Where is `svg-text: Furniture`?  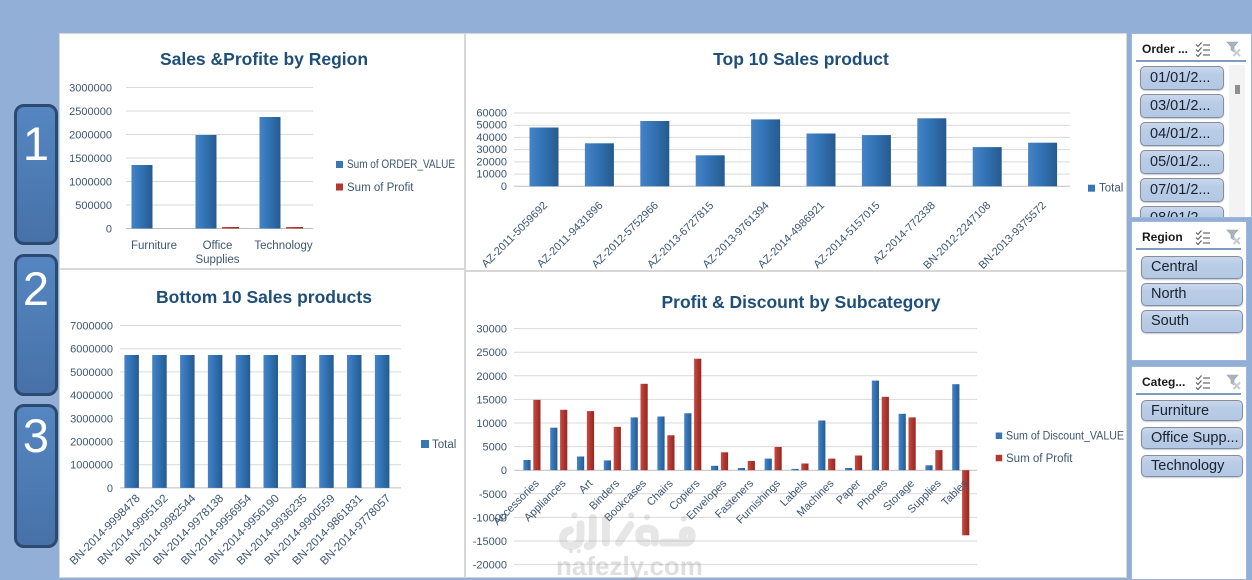
svg-text: Furniture is located at coordinates (154, 246).